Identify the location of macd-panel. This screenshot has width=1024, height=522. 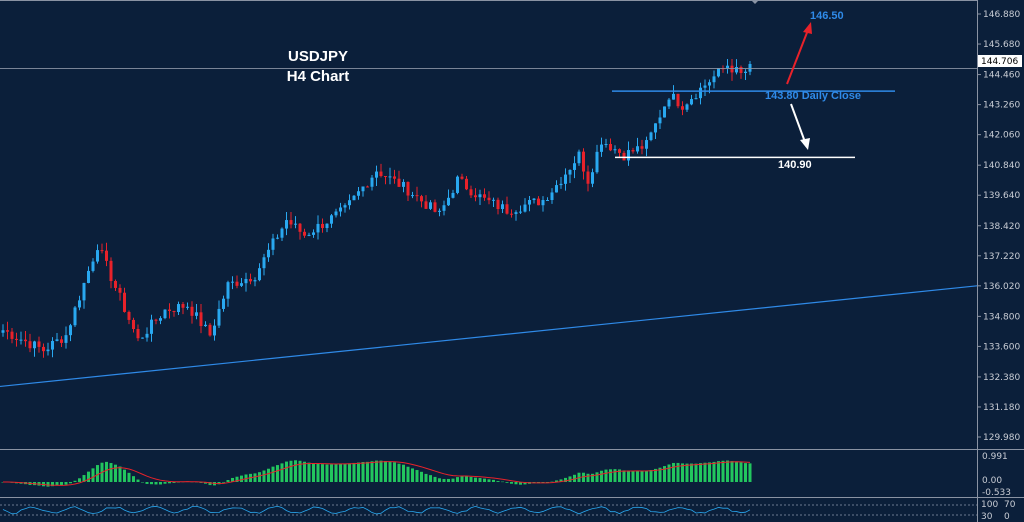
(376, 473).